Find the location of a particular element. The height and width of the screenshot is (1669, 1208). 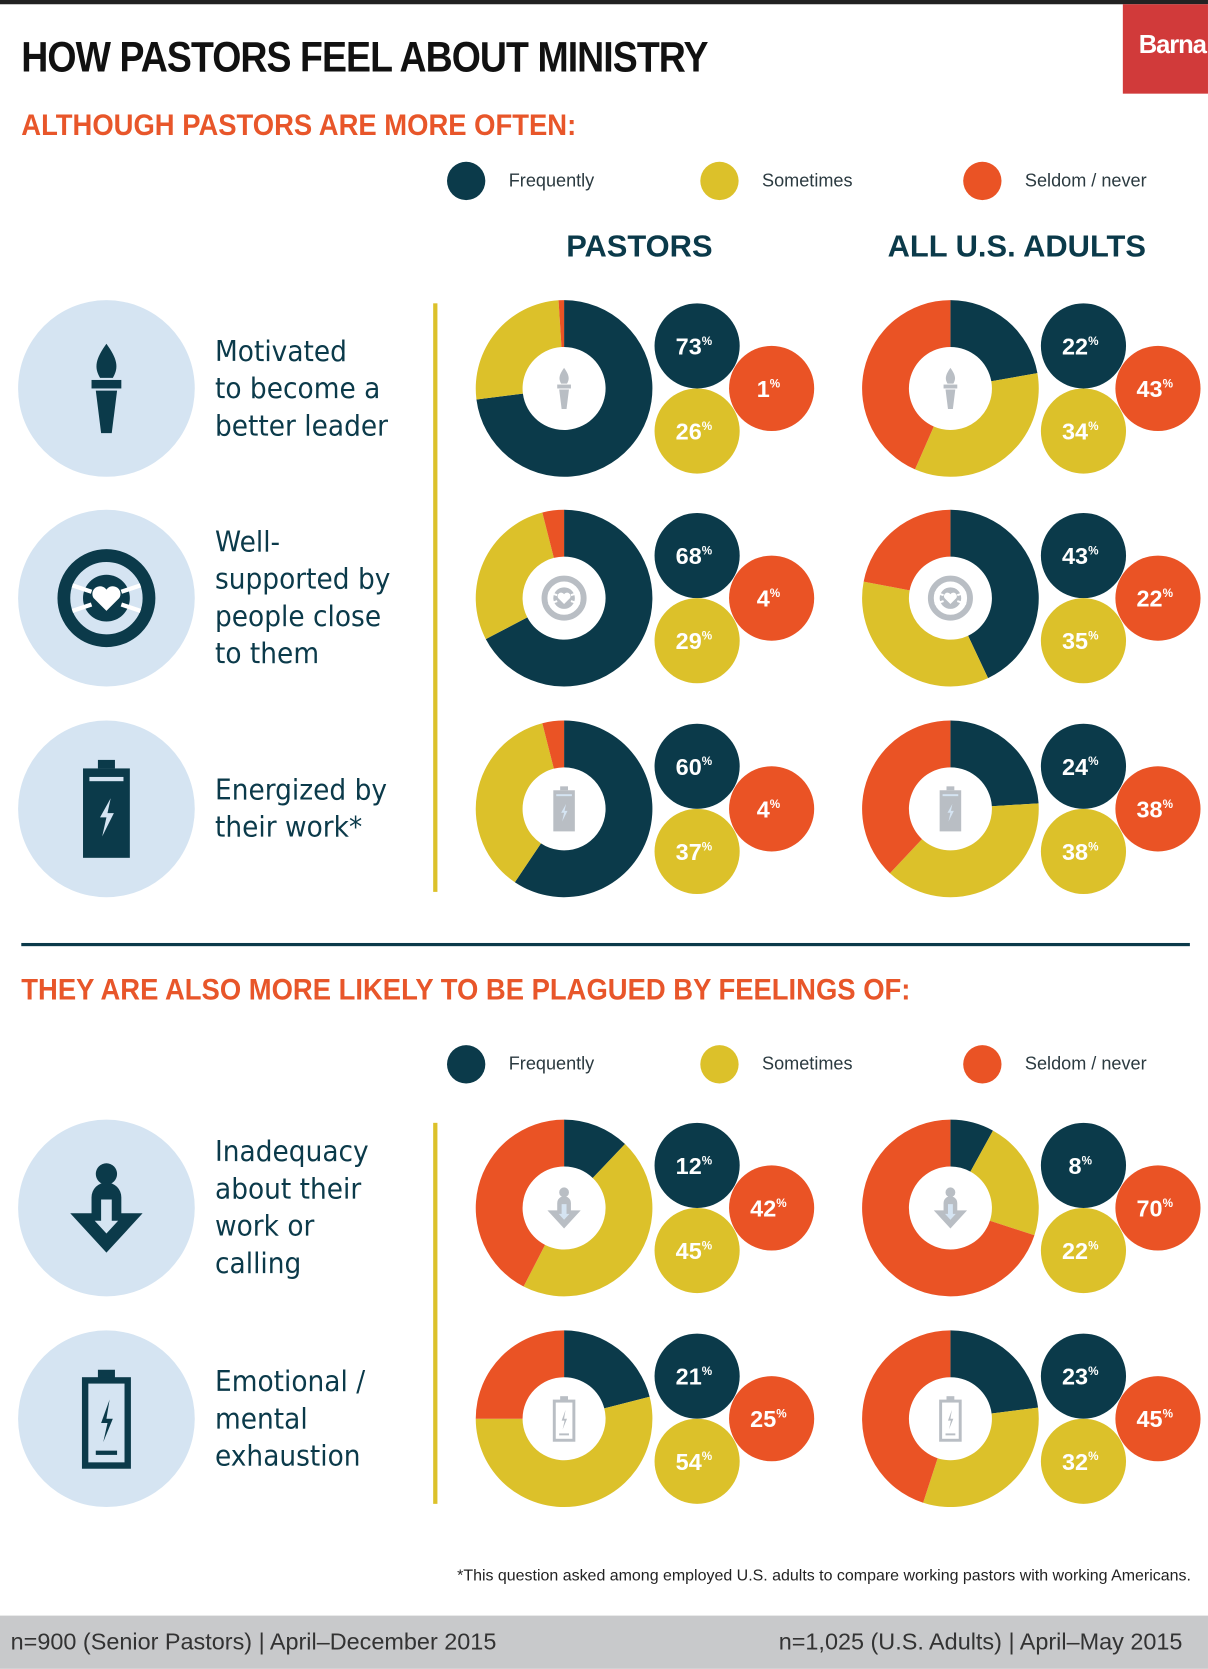

adults-donut-chart: 24%38%38% is located at coordinates (1031, 809).